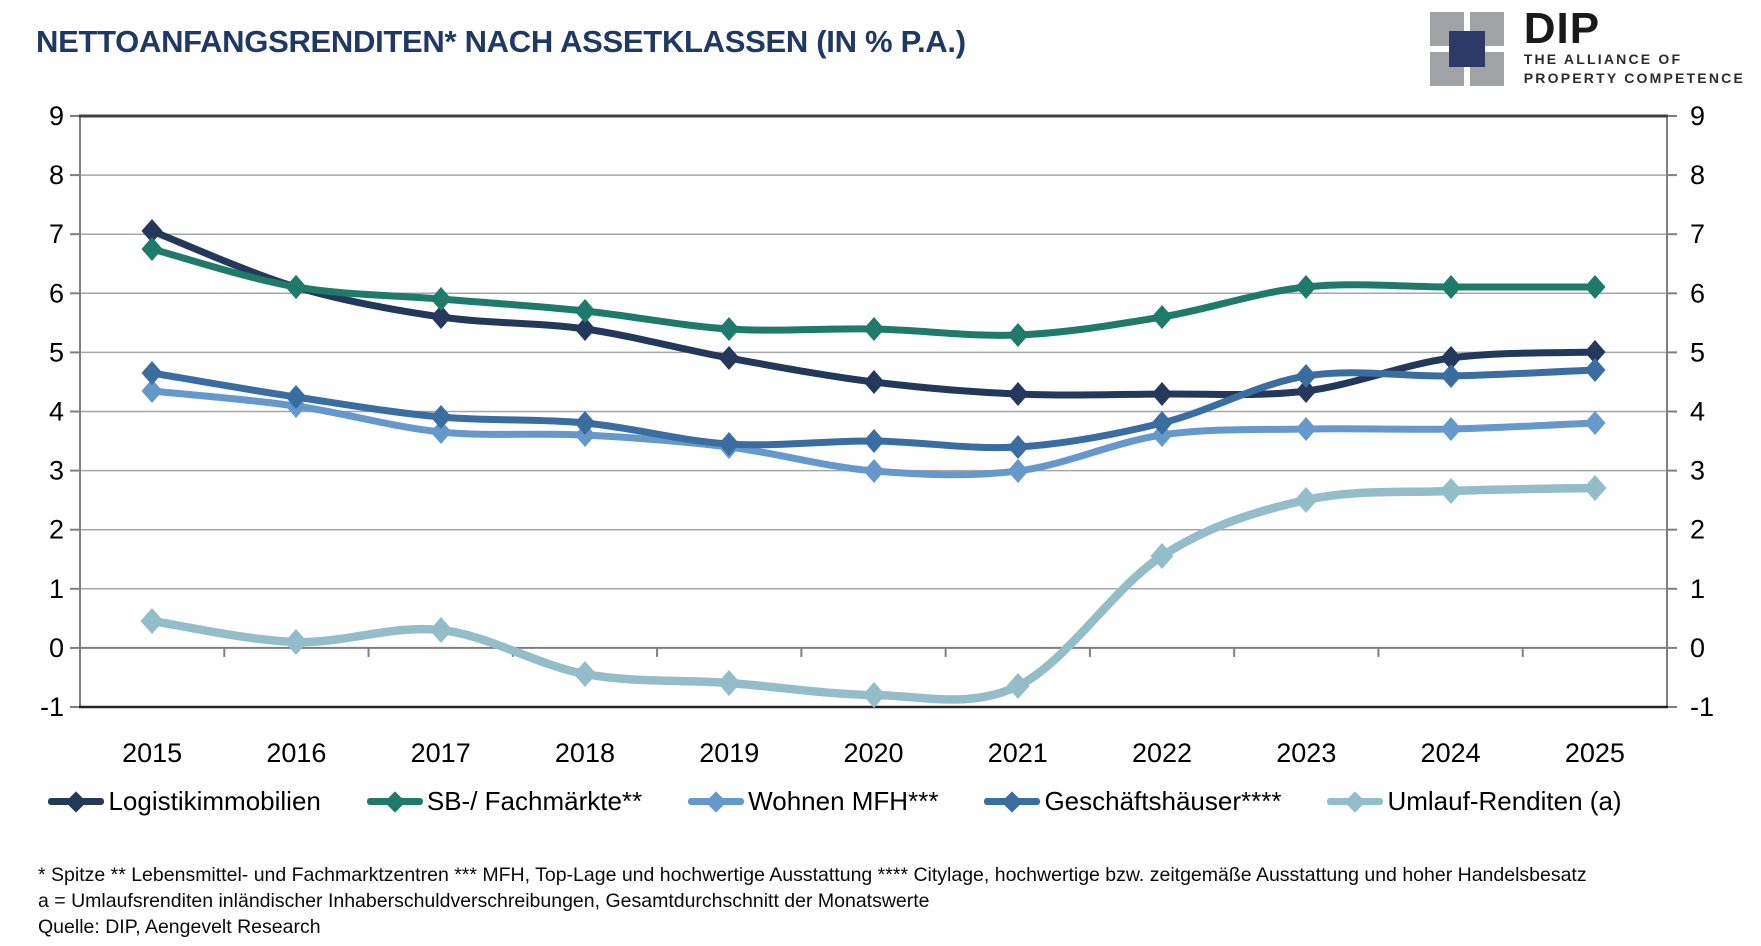 Image resolution: width=1761 pixels, height=946 pixels. What do you see at coordinates (441, 417) in the screenshot?
I see `series-4-point-2017` at bounding box center [441, 417].